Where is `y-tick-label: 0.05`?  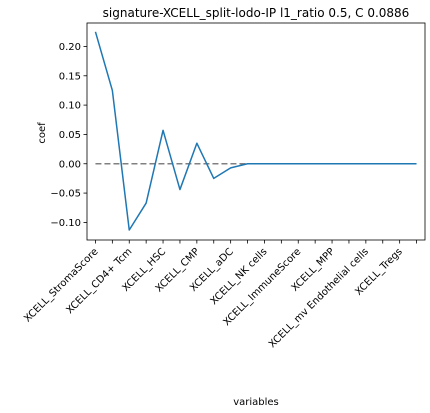
y-tick-label: 0.05 is located at coordinates (70, 135).